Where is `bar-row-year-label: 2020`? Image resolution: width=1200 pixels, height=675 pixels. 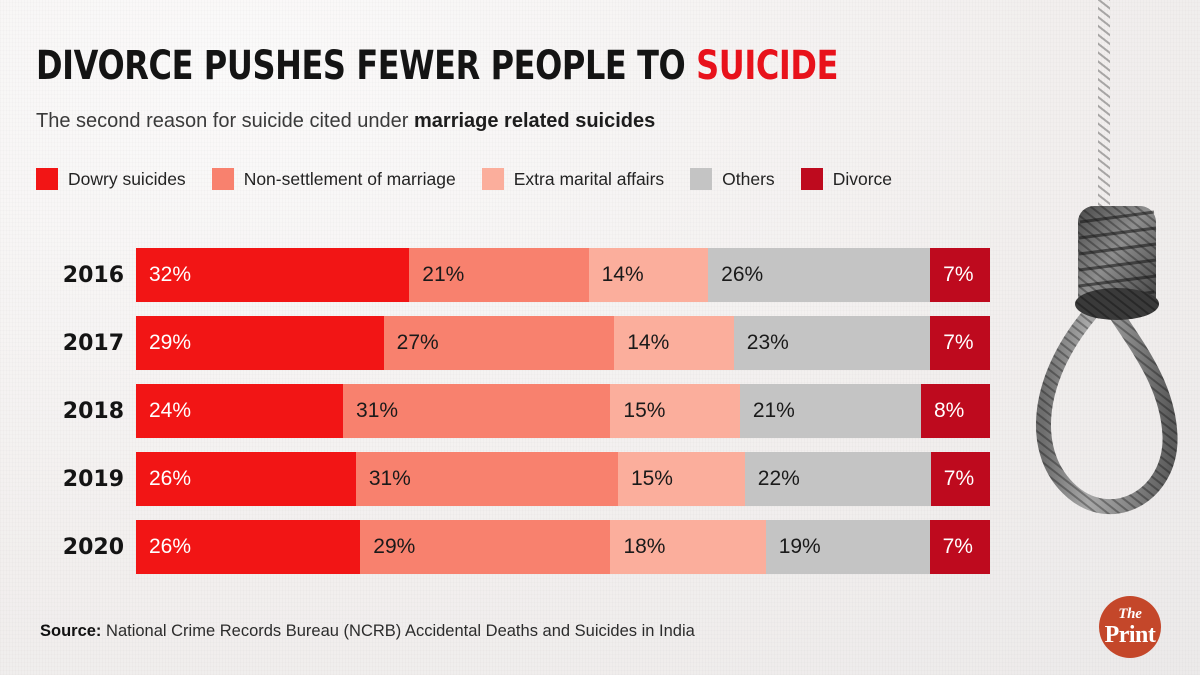
bar-row-year-label: 2020 is located at coordinates (93, 547).